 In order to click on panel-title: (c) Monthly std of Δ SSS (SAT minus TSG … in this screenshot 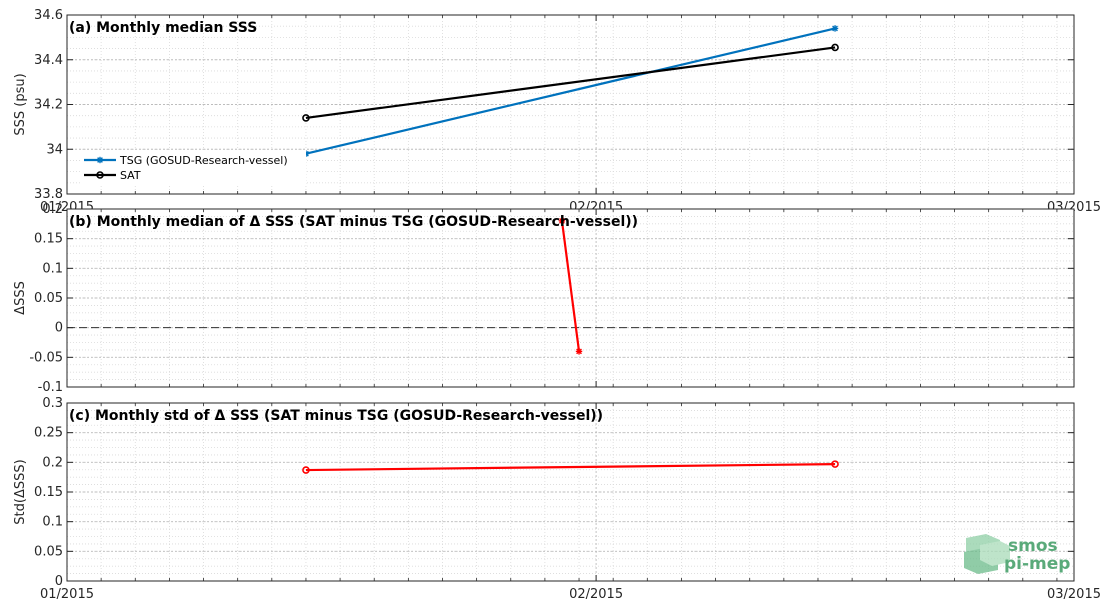, I will do `click(336, 416)`.